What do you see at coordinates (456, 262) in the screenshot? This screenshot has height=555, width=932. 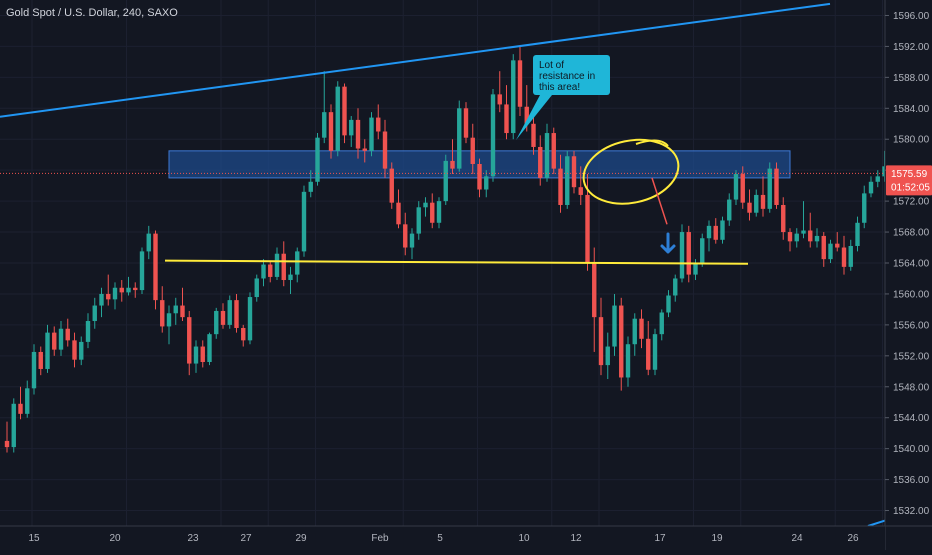 I see `support-line` at bounding box center [456, 262].